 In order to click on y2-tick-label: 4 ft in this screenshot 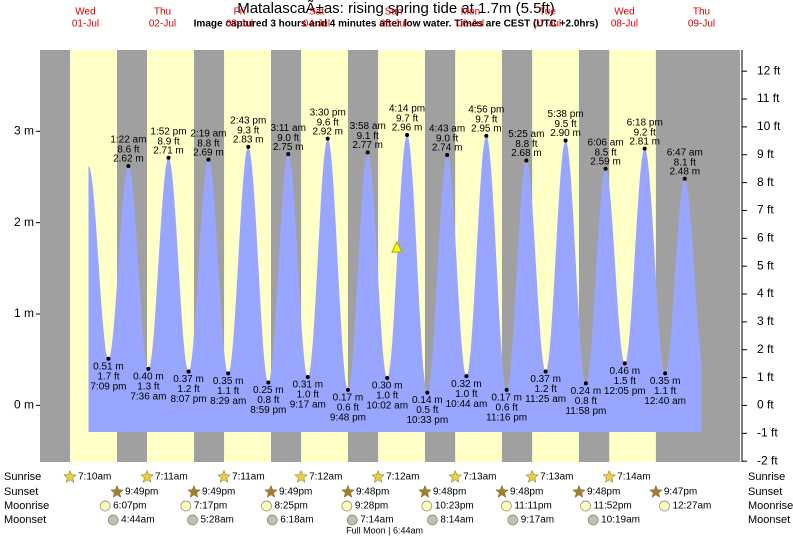, I will do `click(765, 293)`.